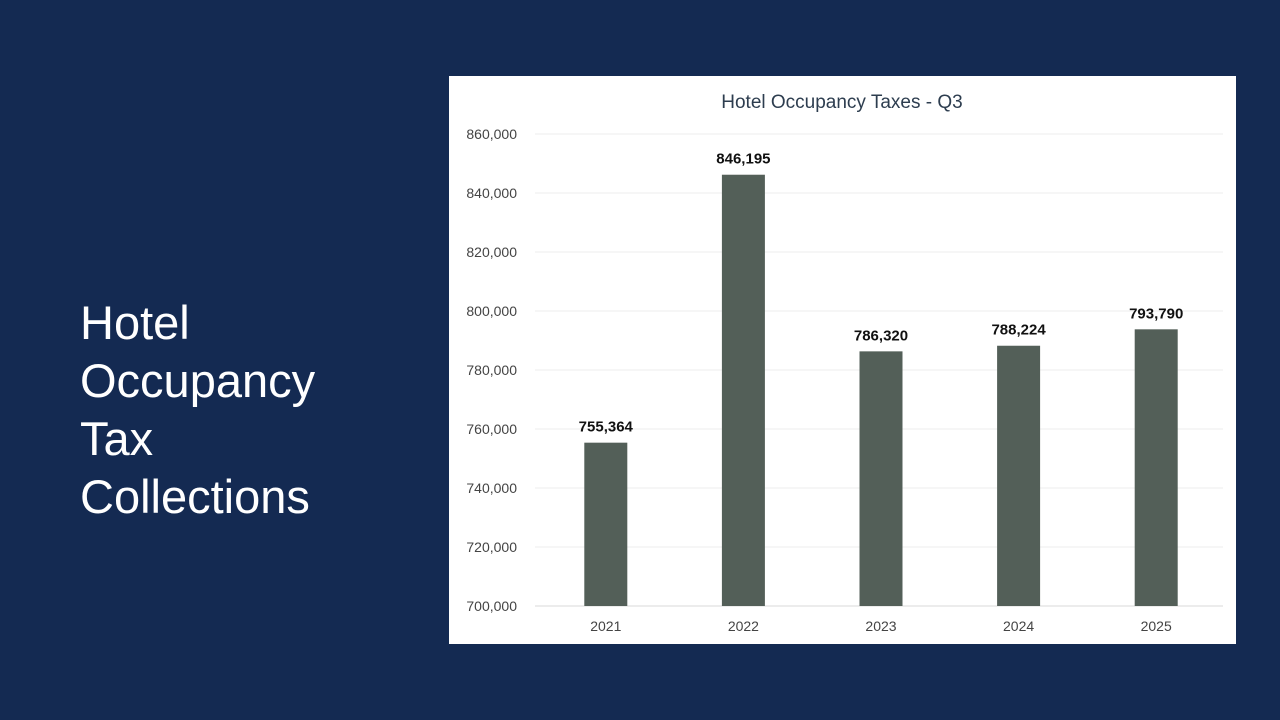 This screenshot has height=720, width=1280. Describe the element at coordinates (1156, 313) in the screenshot. I see `data-label: 793,790` at that location.